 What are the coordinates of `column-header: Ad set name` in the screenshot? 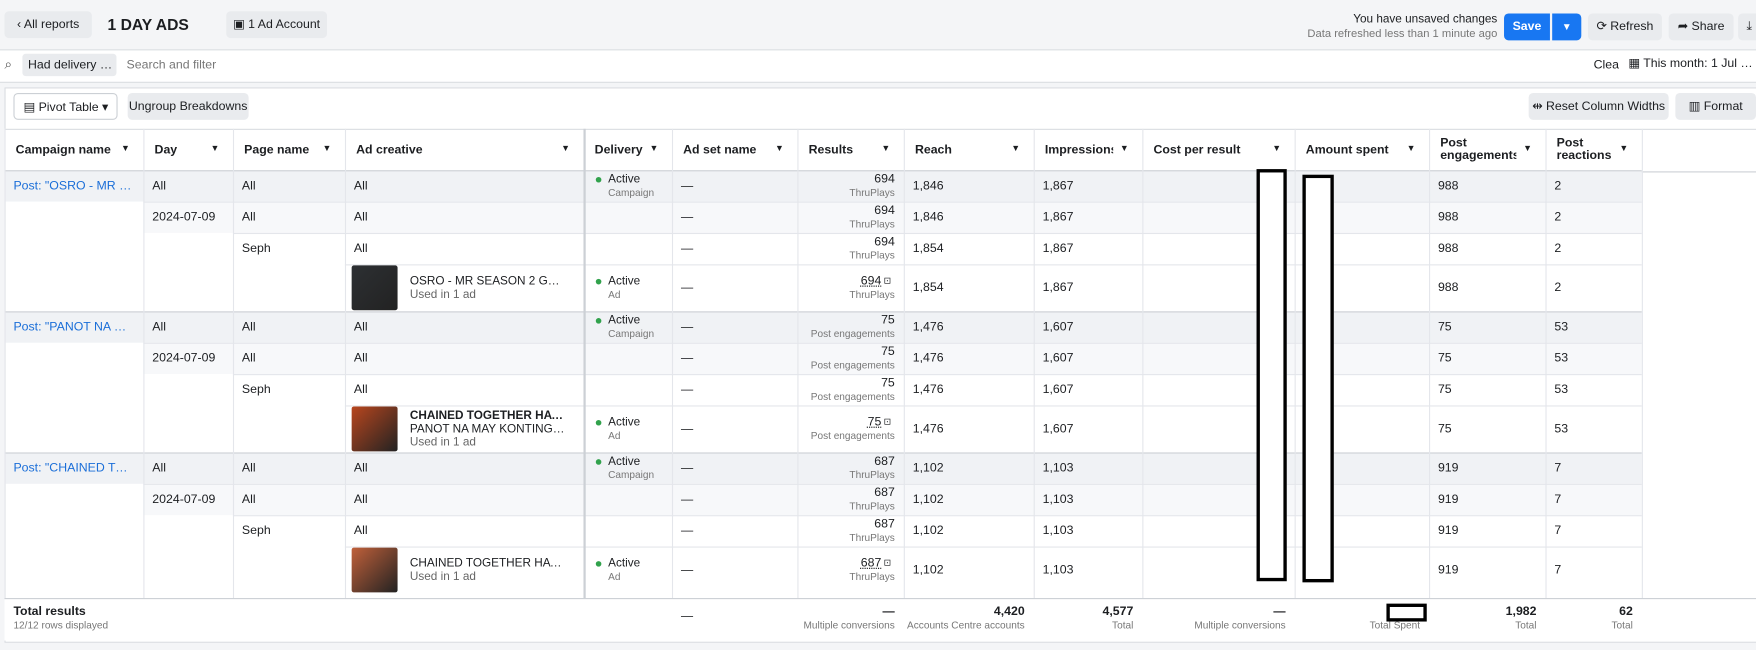 It's located at (720, 149).